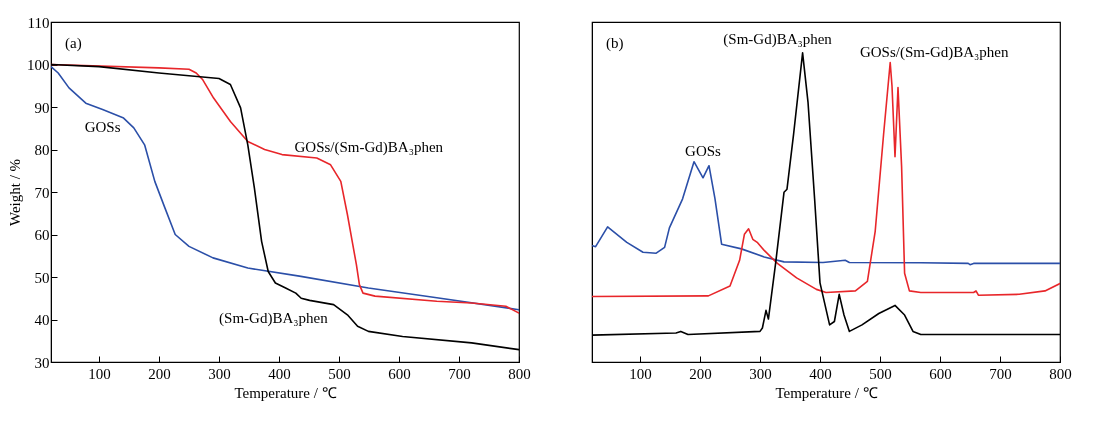 This screenshot has height=430, width=1108. I want to click on text: GOSs/(Sm-Gd)BA₃phen, so click(934, 53).